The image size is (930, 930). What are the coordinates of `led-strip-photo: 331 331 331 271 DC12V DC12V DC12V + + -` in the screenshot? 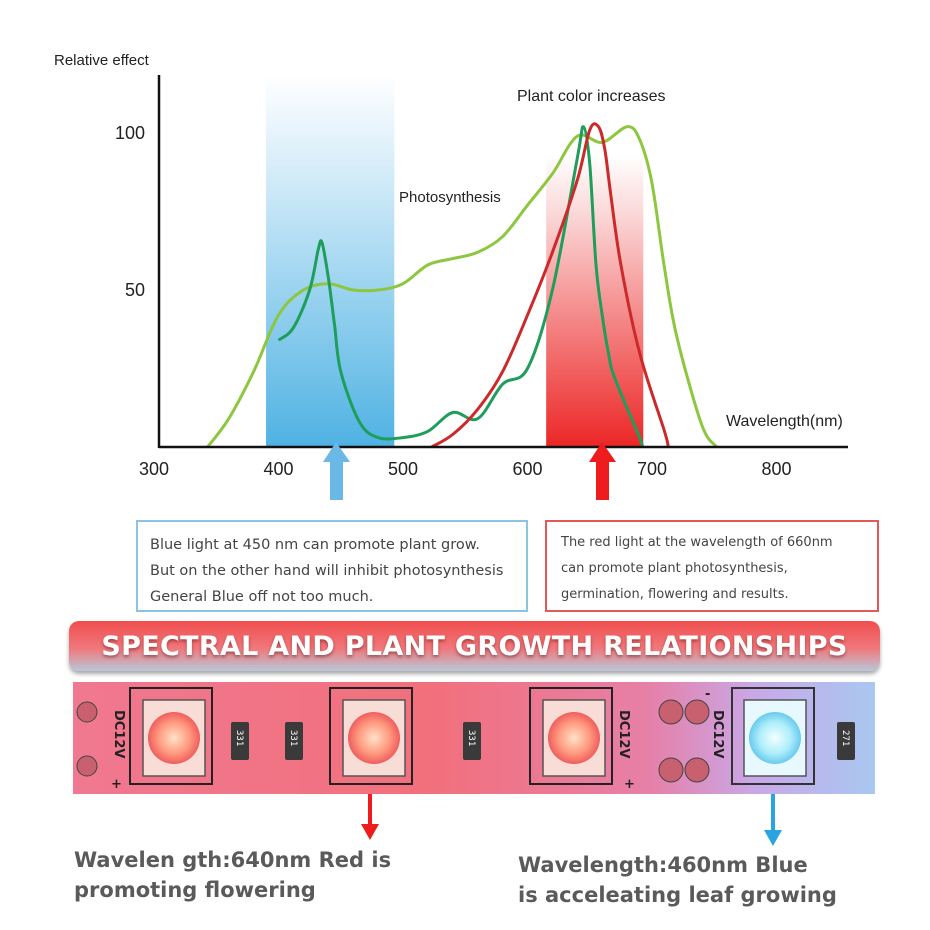 It's located at (474, 738).